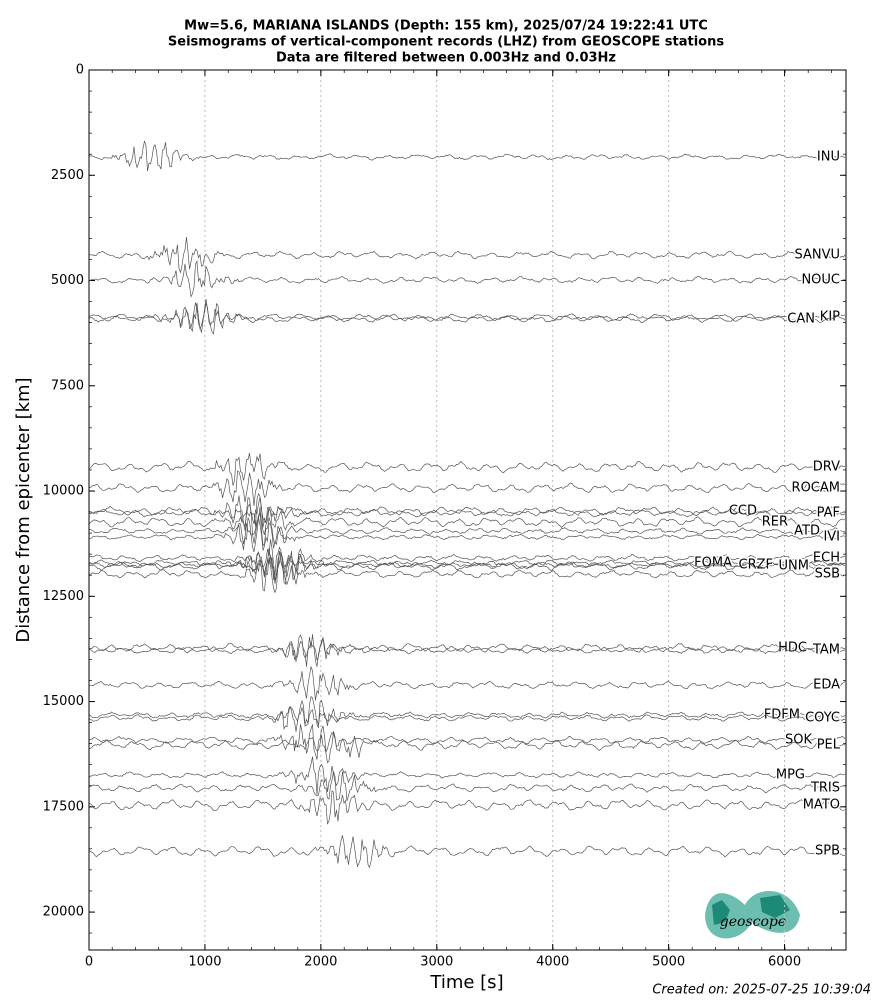 The width and height of the screenshot is (890, 1000). What do you see at coordinates (713, 563) in the screenshot?
I see `station-label: FOMA` at bounding box center [713, 563].